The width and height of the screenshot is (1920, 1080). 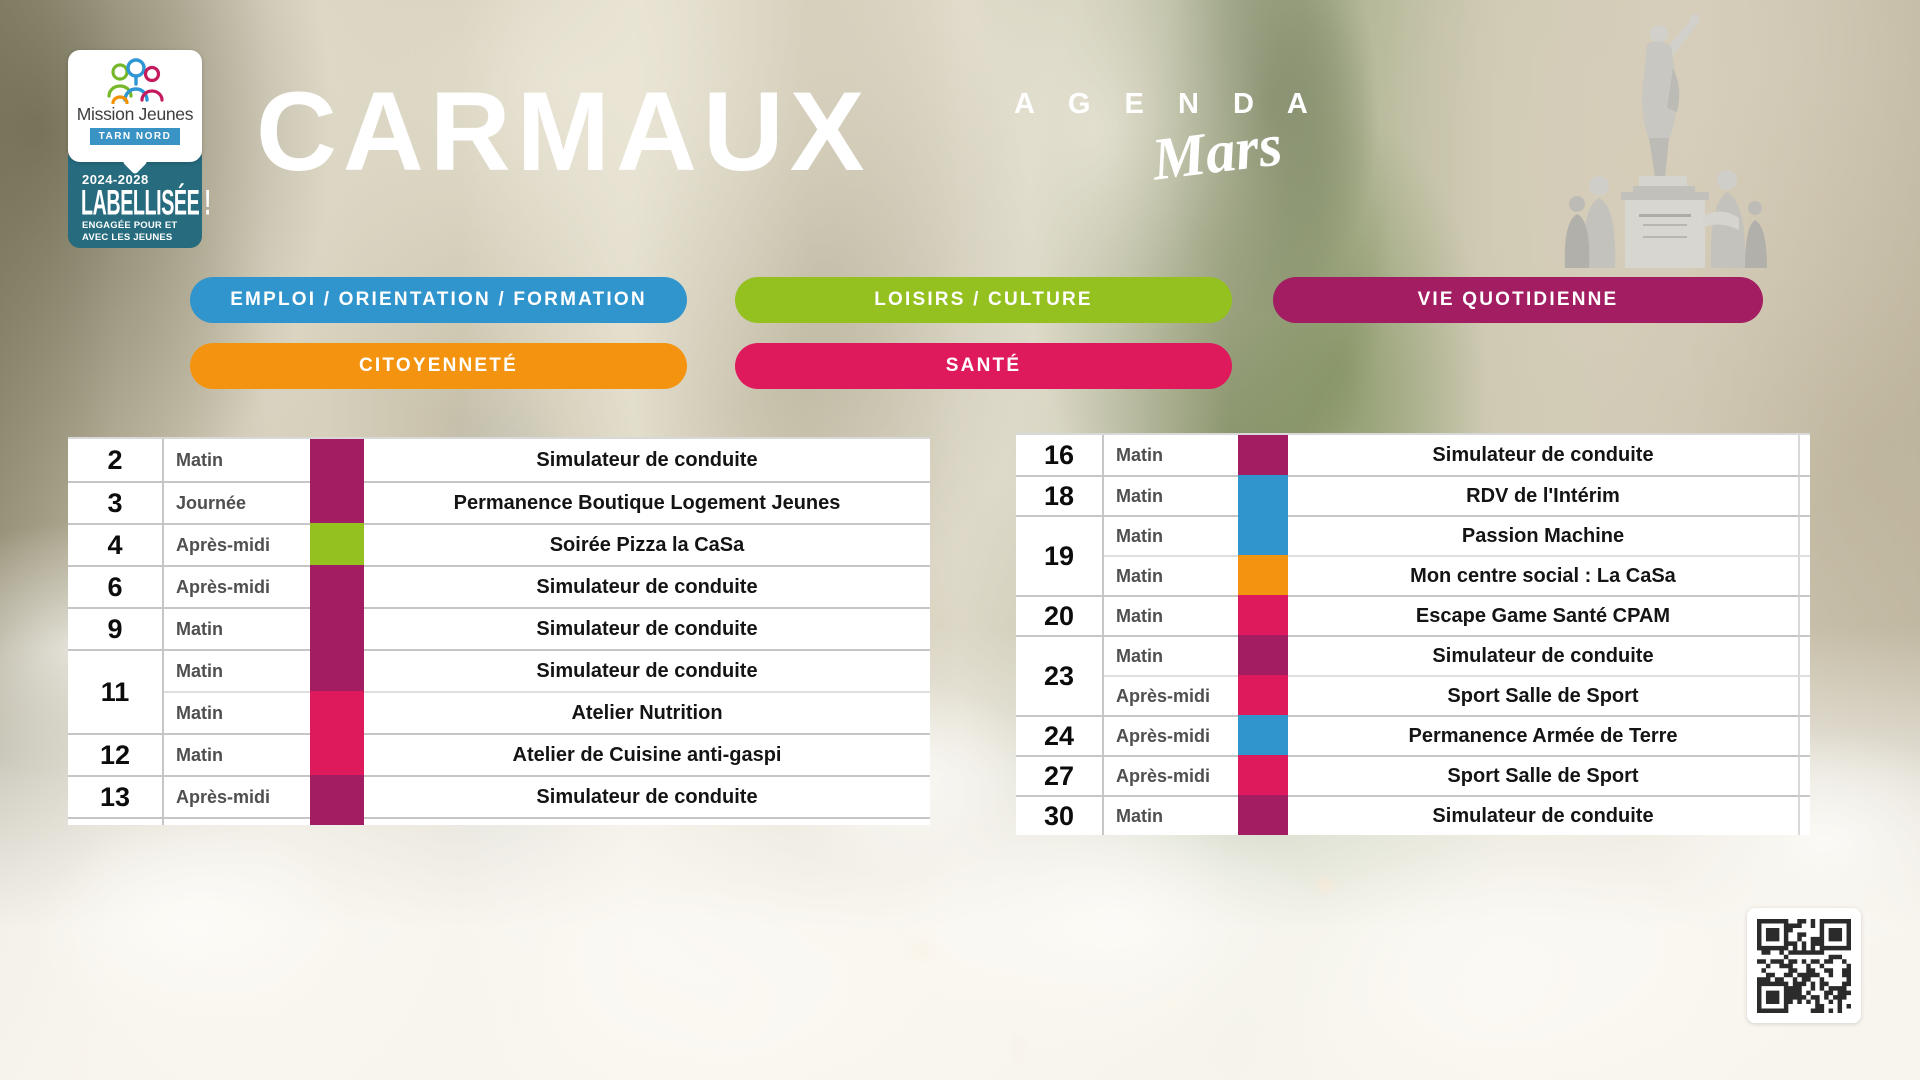 I want to click on date-cell: 6, so click(x=116, y=586).